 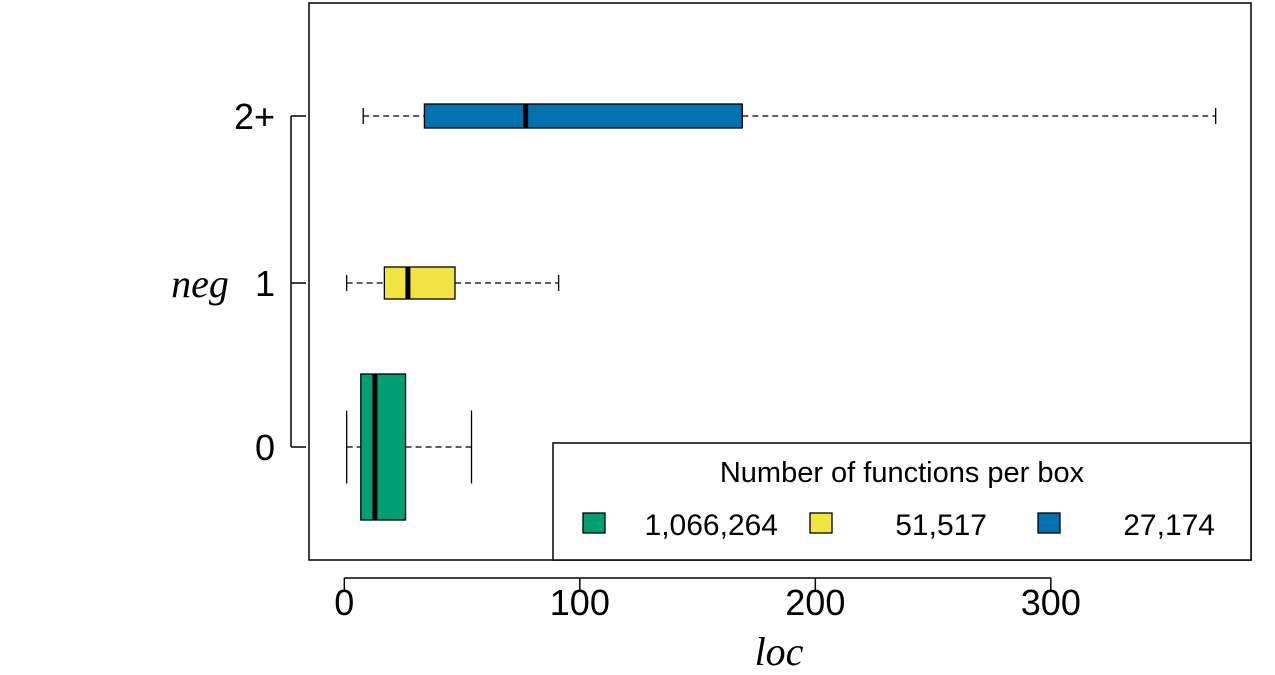 I want to click on x-tick-label: 0, so click(x=344, y=602).